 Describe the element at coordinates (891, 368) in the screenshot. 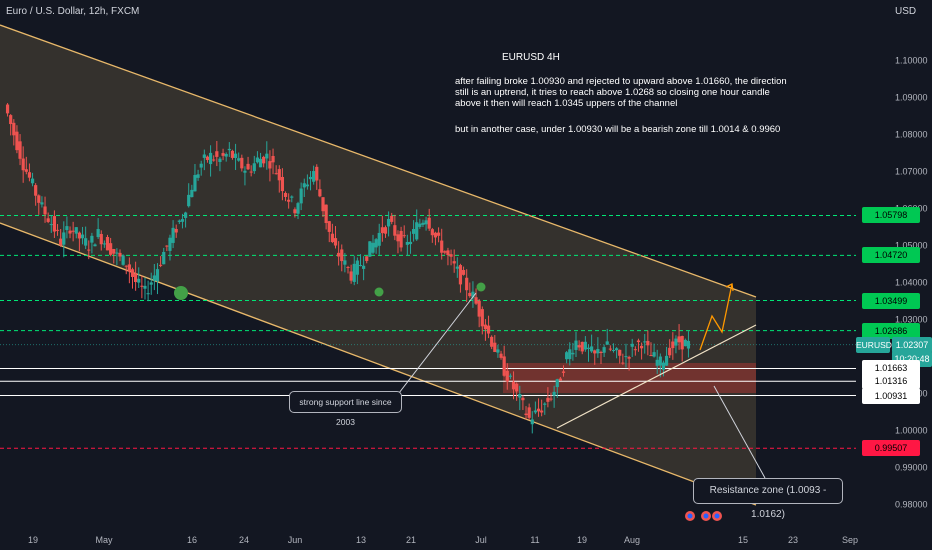

I see `price-tag: 1.01663` at that location.